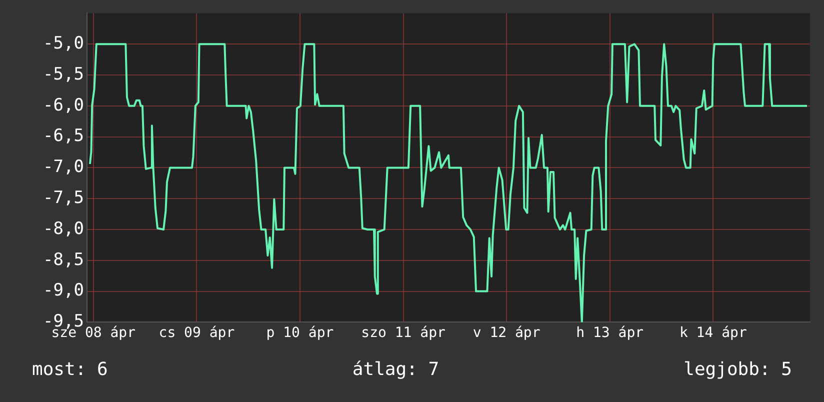 The image size is (824, 402). What do you see at coordinates (610, 333) in the screenshot?
I see `x-tick-label: h 13 ápr` at bounding box center [610, 333].